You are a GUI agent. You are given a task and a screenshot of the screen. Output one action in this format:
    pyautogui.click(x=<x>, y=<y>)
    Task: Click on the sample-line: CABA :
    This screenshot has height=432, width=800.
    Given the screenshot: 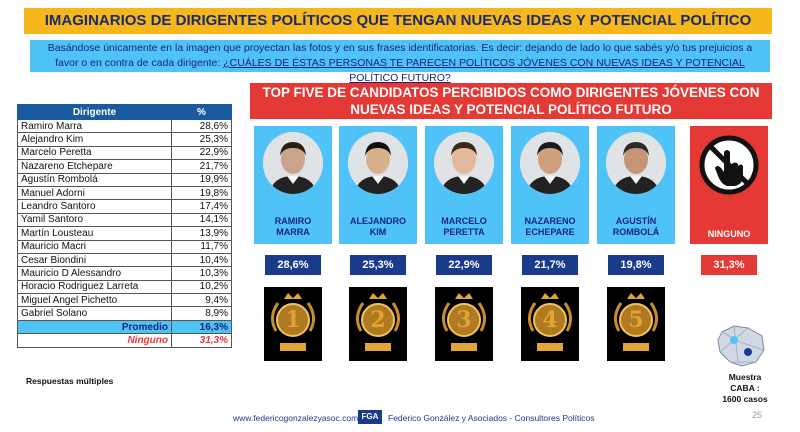 What is the action you would take?
    pyautogui.click(x=745, y=388)
    